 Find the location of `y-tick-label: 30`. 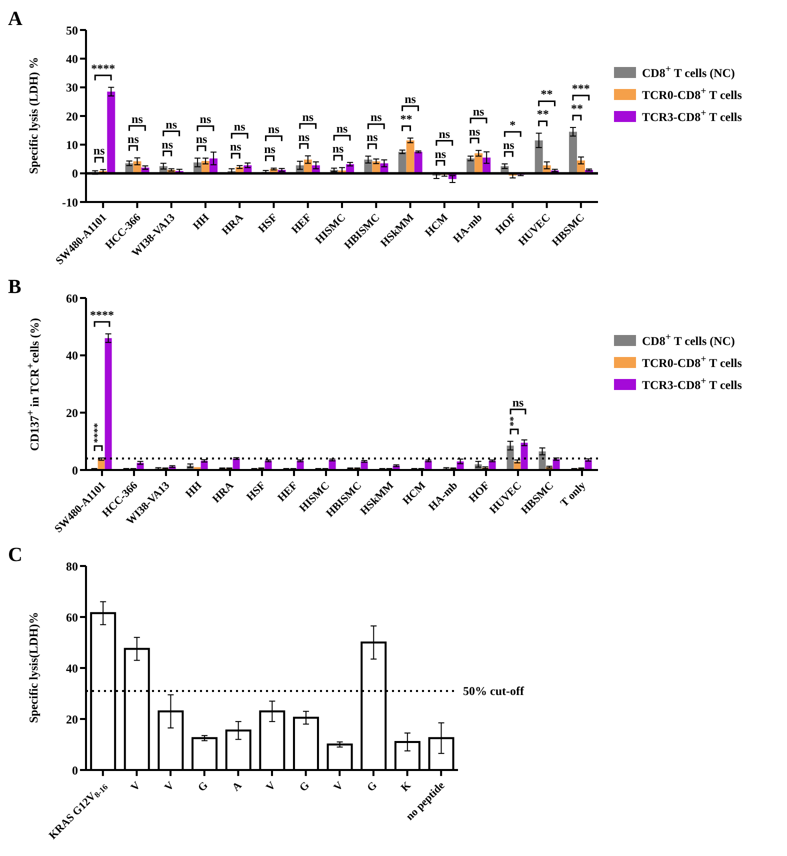

y-tick-label: 30 is located at coordinates (72, 87).